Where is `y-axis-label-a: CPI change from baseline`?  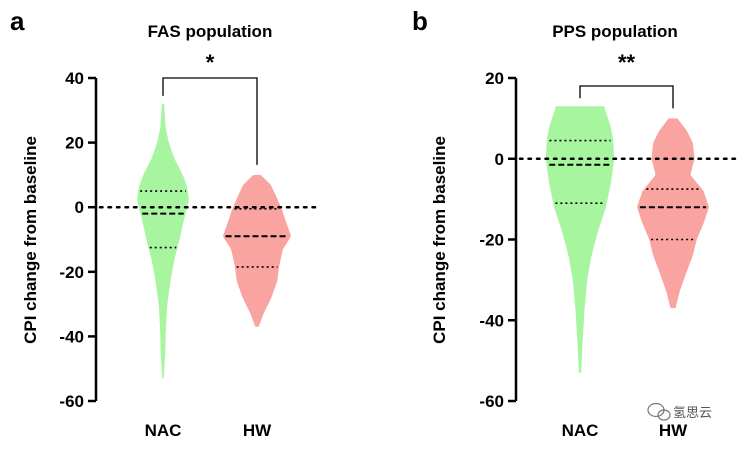
y-axis-label-a: CPI change from baseline is located at coordinates (30, 240).